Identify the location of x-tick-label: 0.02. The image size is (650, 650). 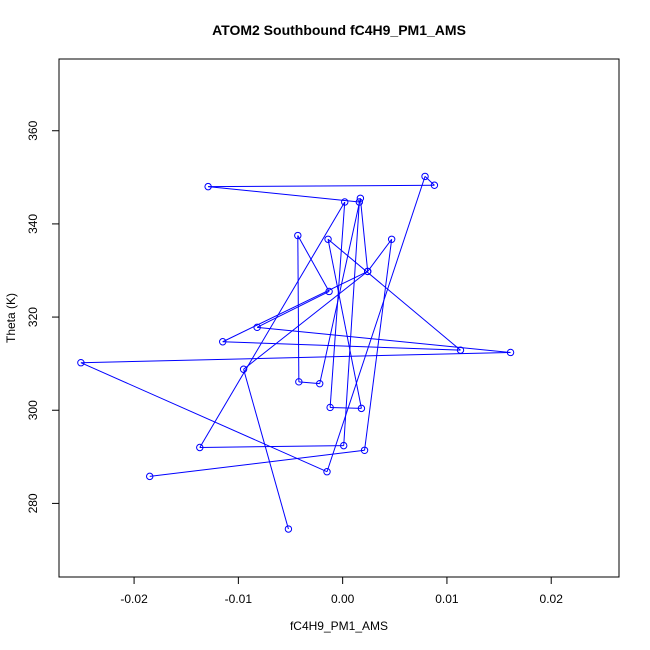
(552, 599).